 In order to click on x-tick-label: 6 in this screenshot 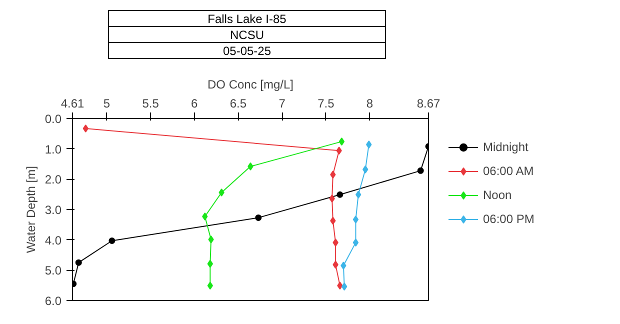, I will do `click(194, 103)`.